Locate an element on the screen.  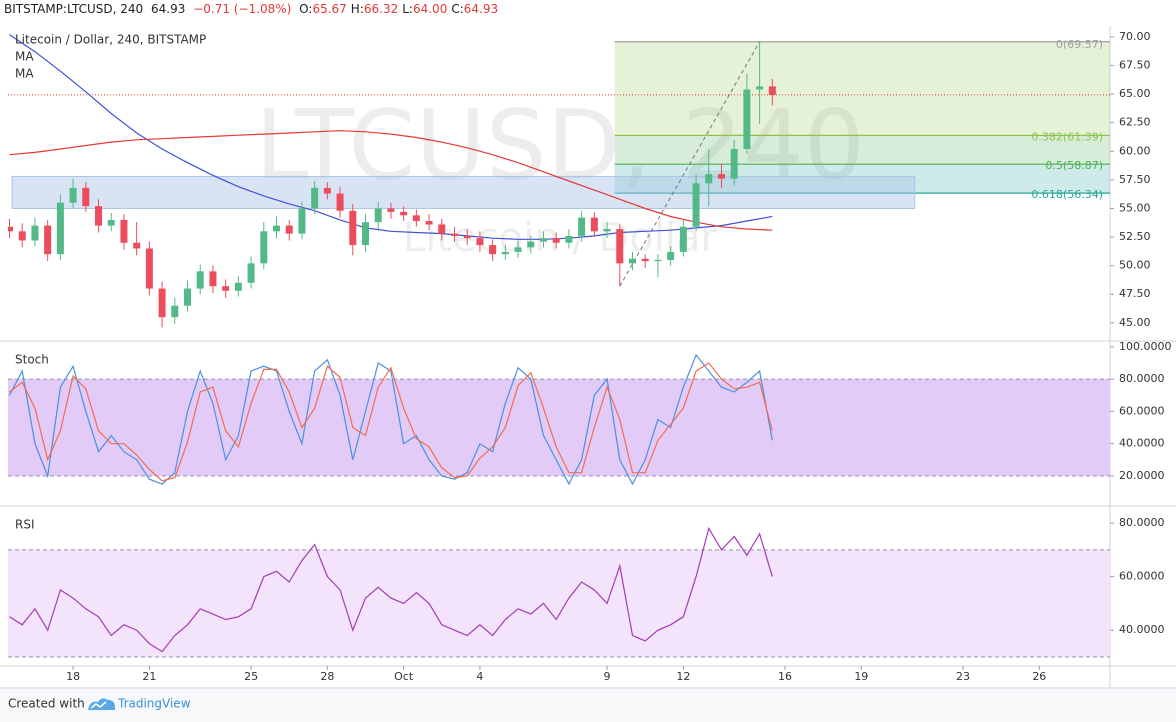
moving-average is located at coordinates (391, 180).